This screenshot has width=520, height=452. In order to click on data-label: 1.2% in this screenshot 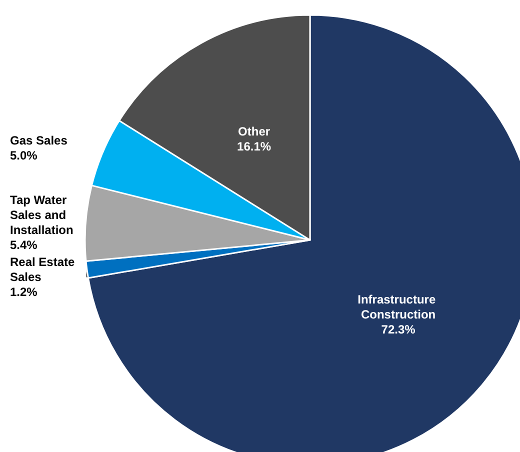, I will do `click(24, 291)`.